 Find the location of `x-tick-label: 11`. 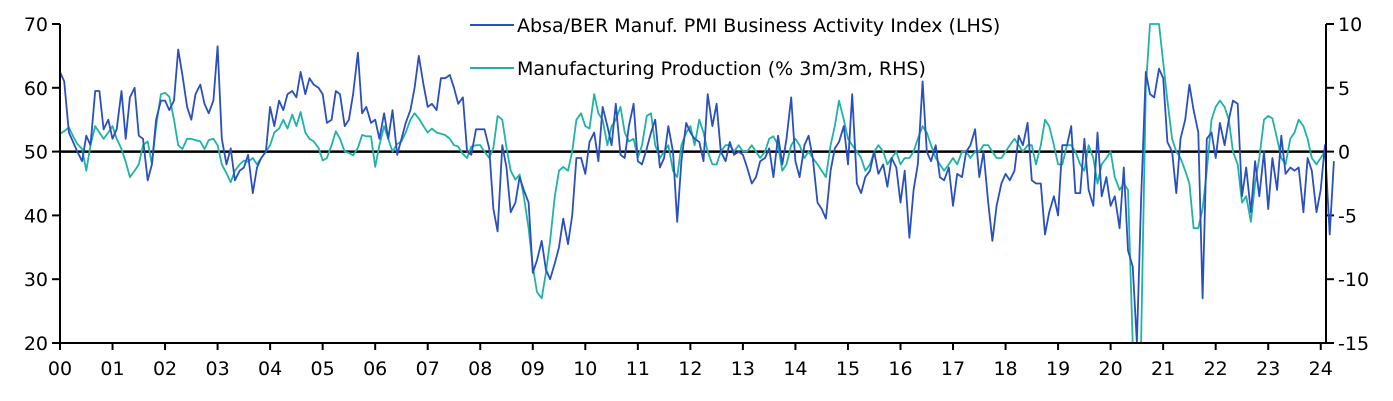

x-tick-label: 11 is located at coordinates (638, 369).